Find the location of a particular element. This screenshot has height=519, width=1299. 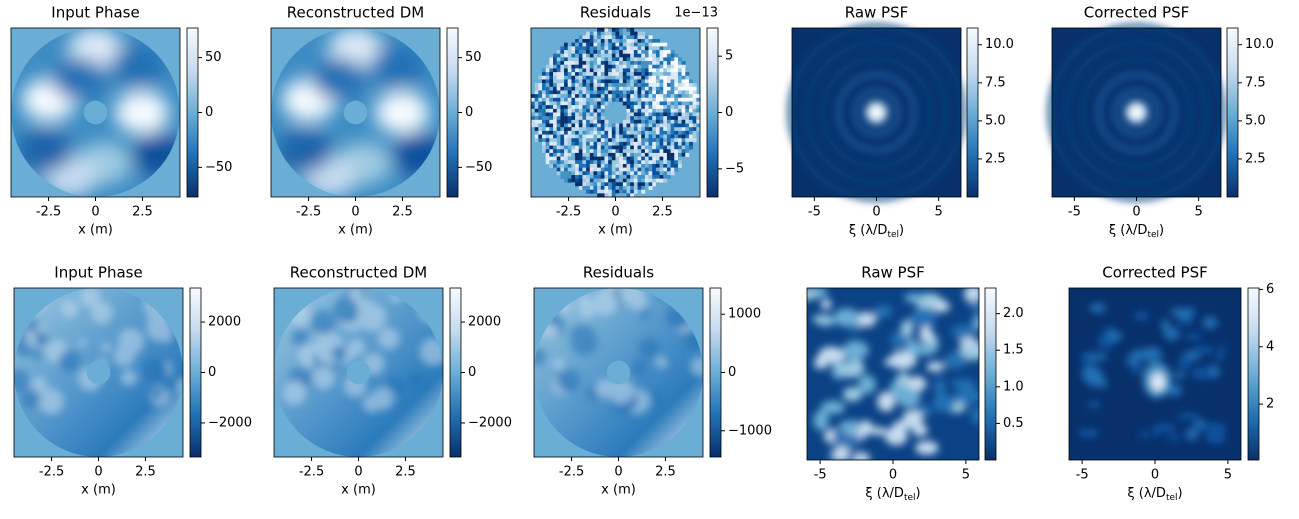

panel: Raw PSF-5 0 5ξ (λ/Dtel)2.55.07.510.0 is located at coordinates (901, 122).